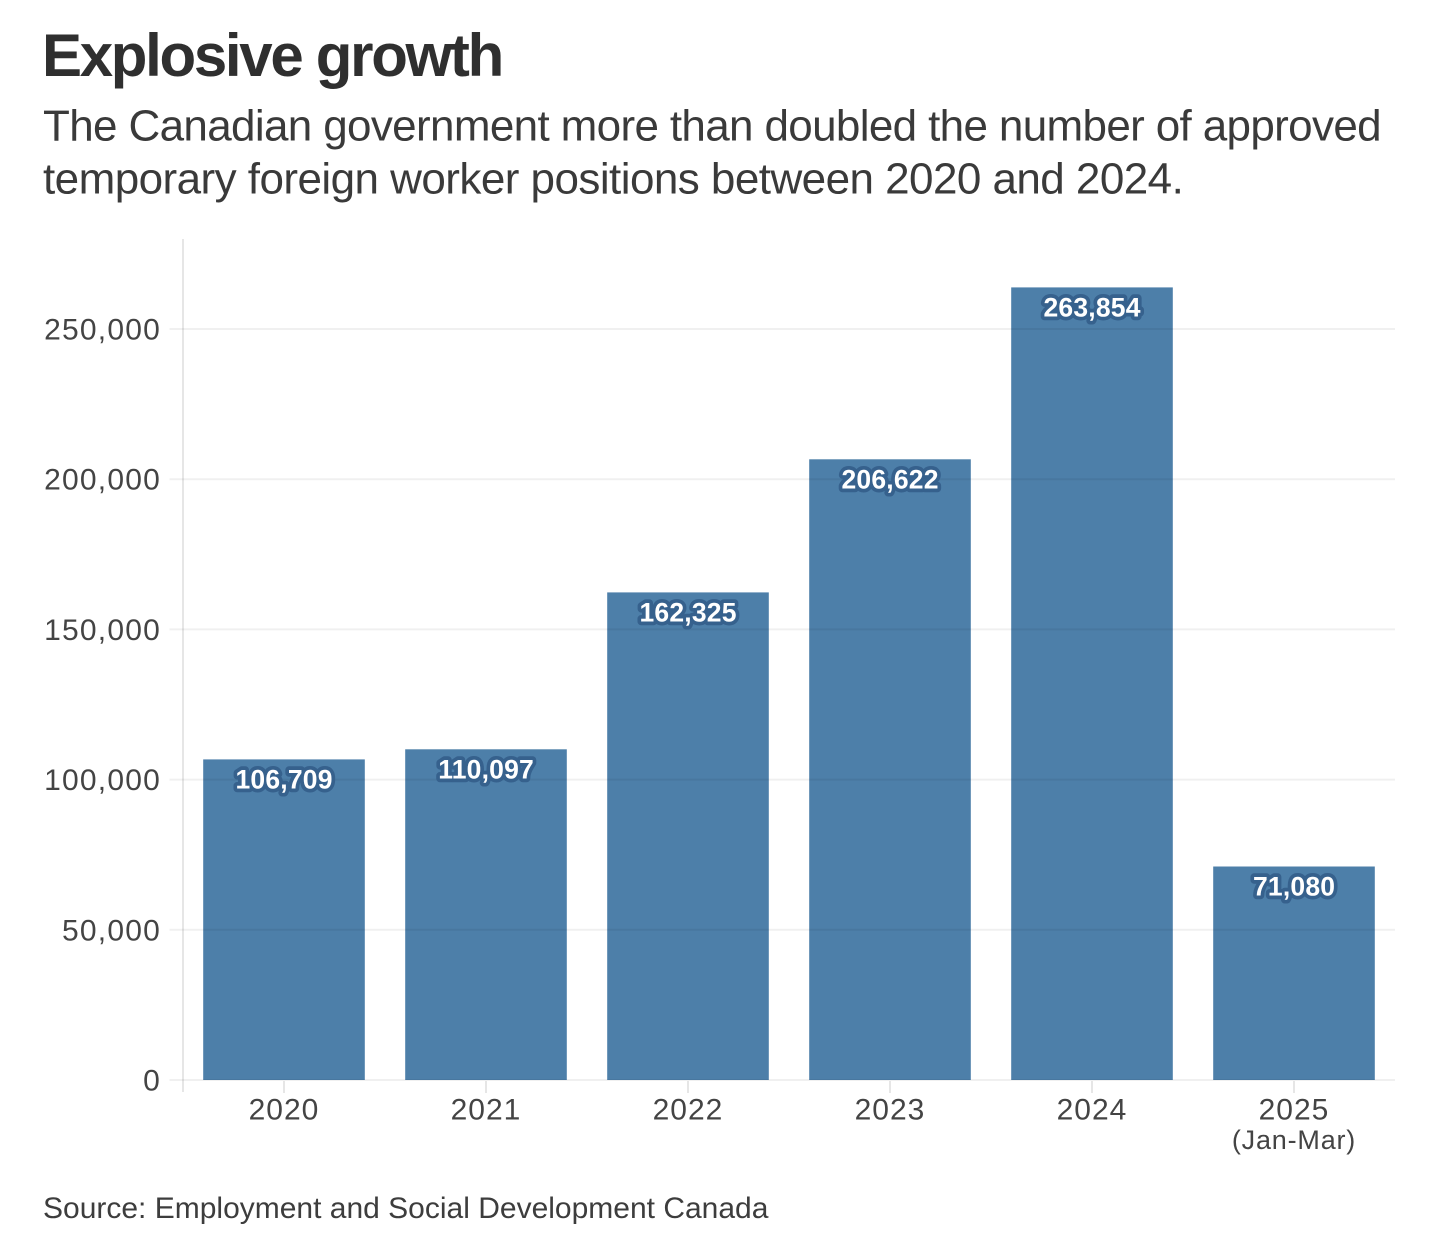  I want to click on svg-text: 0, so click(152, 1081).